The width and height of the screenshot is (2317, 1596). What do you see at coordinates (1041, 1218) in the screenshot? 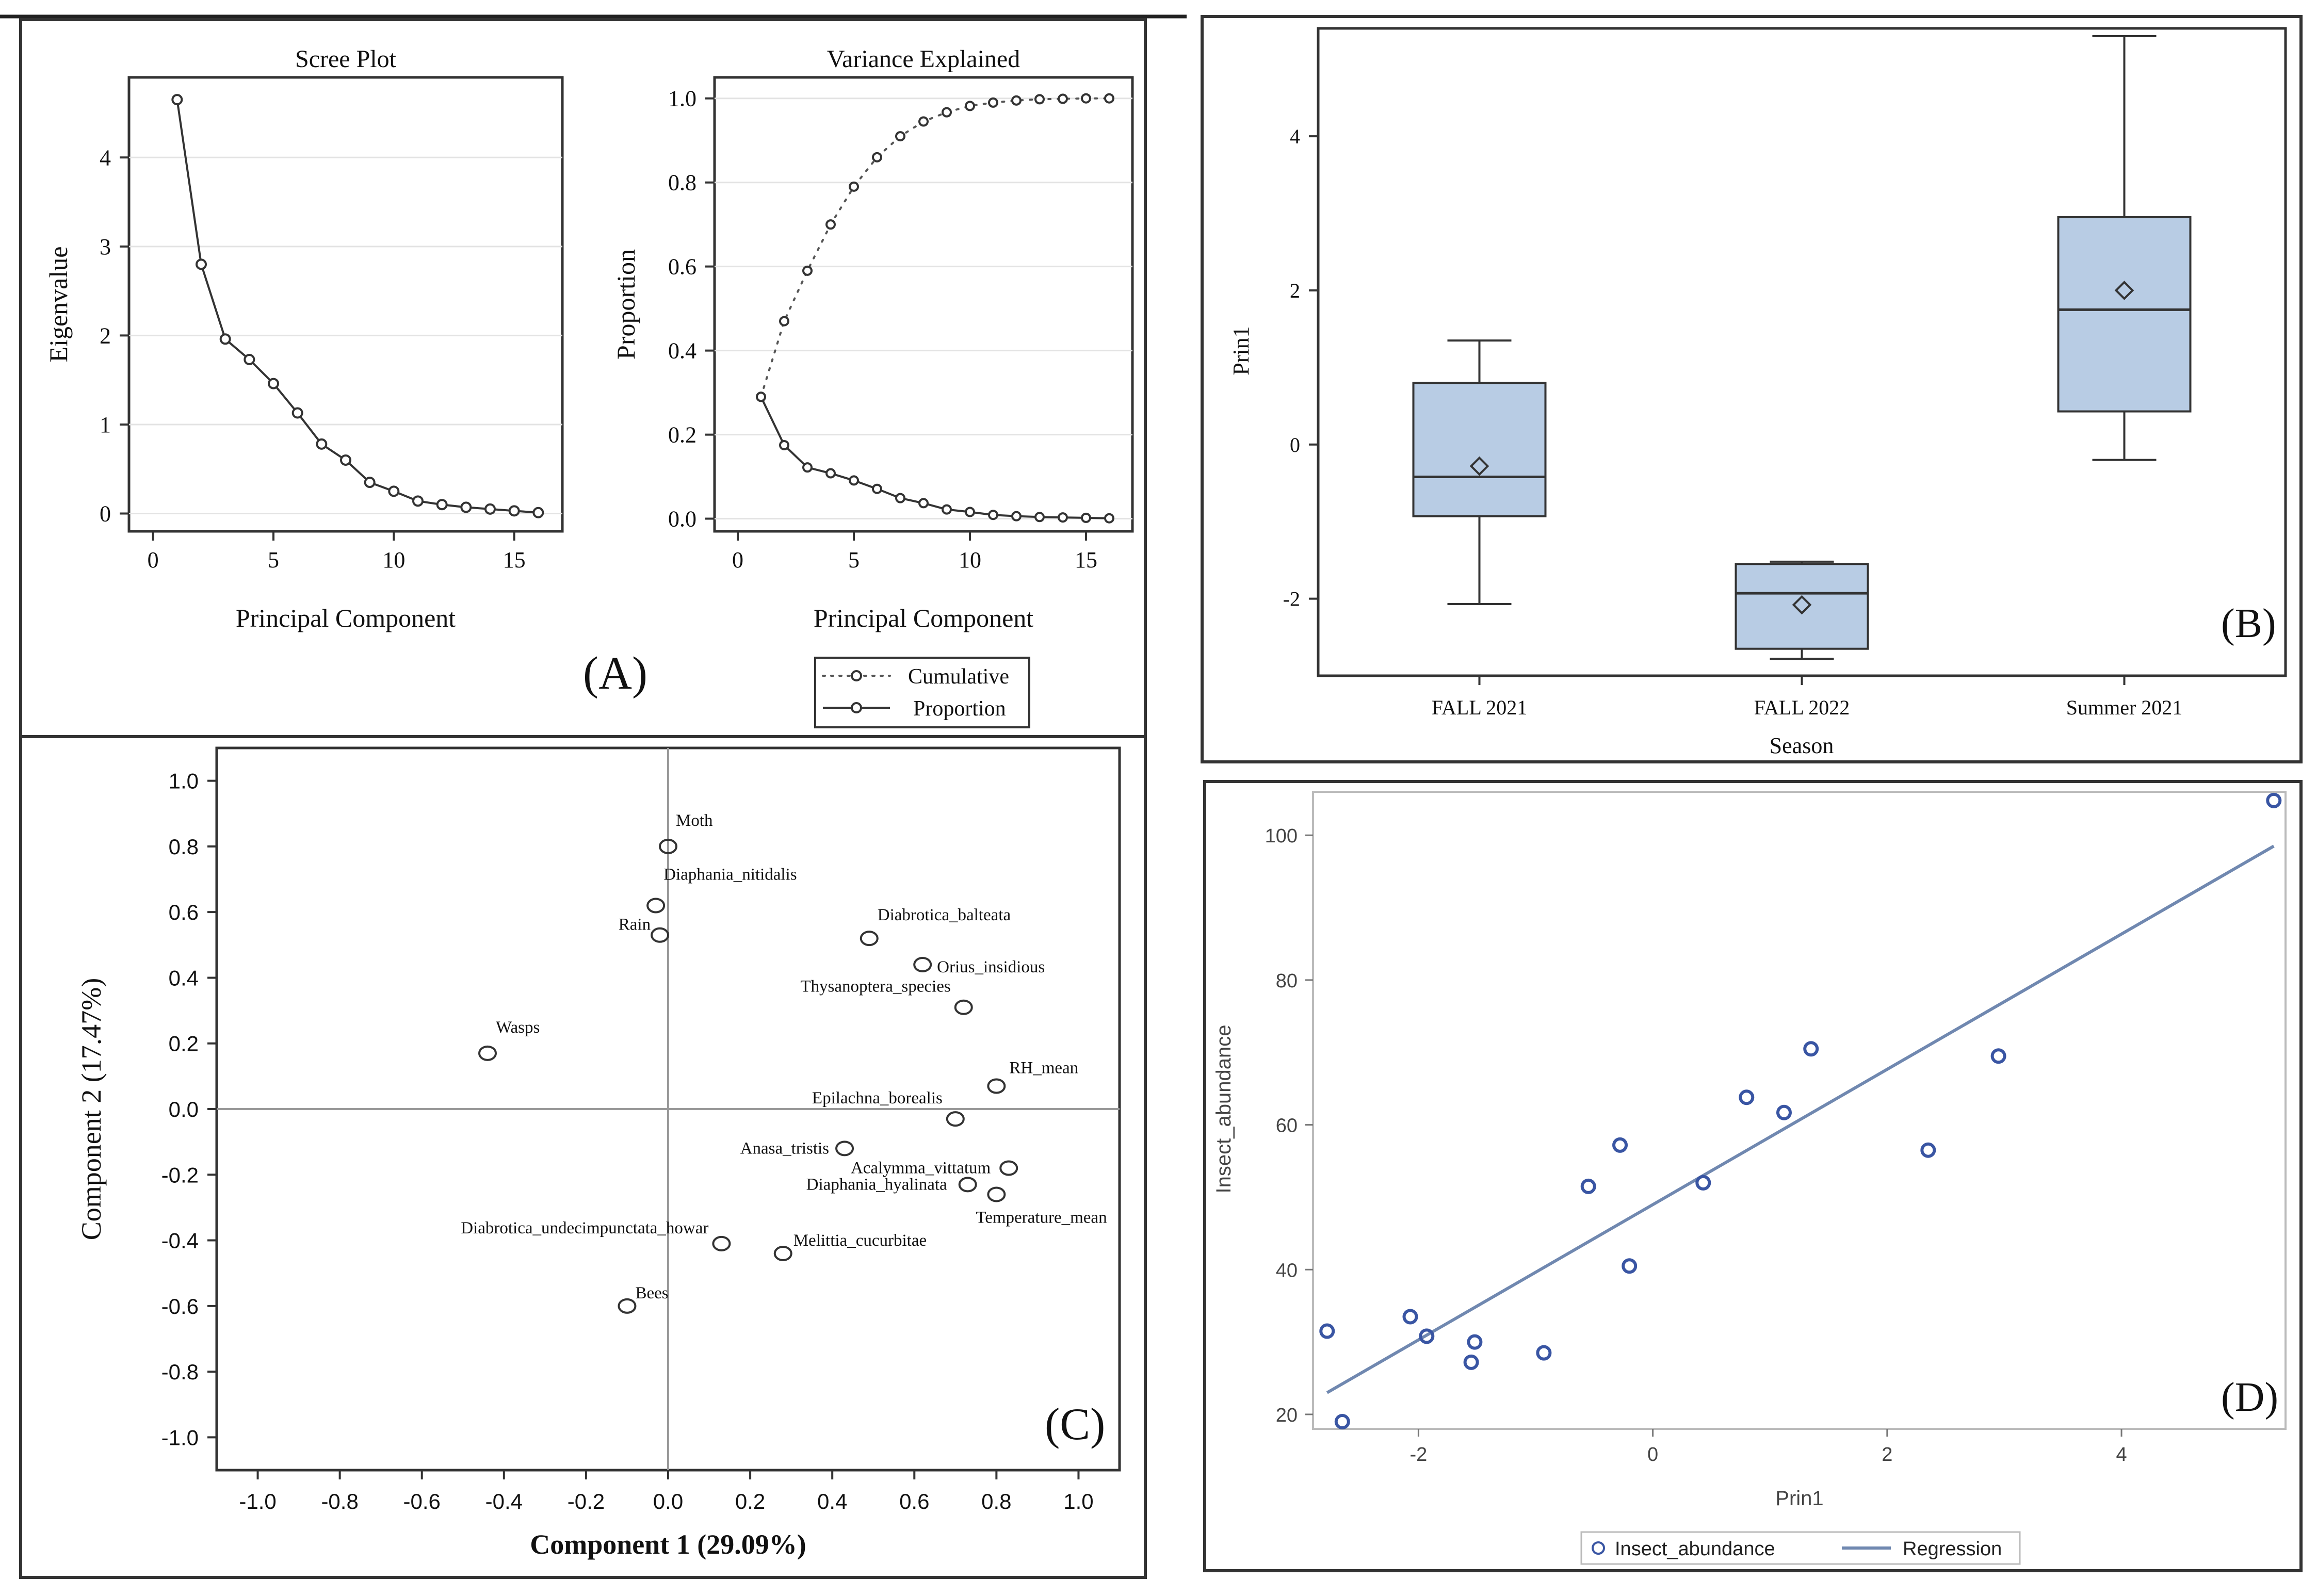
I see `loading-label: Temperature_mean` at bounding box center [1041, 1218].